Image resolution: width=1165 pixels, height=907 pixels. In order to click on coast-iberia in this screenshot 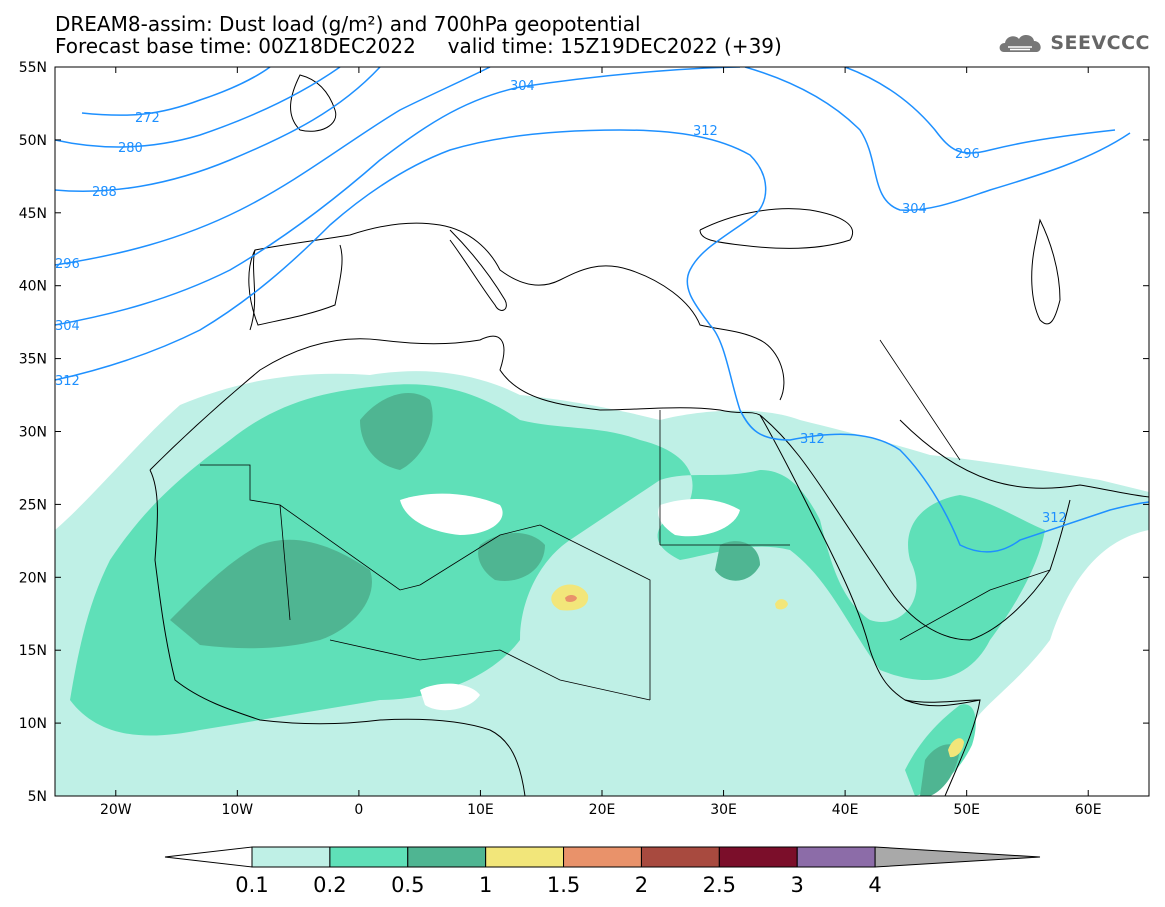, I will do `click(295, 285)`.